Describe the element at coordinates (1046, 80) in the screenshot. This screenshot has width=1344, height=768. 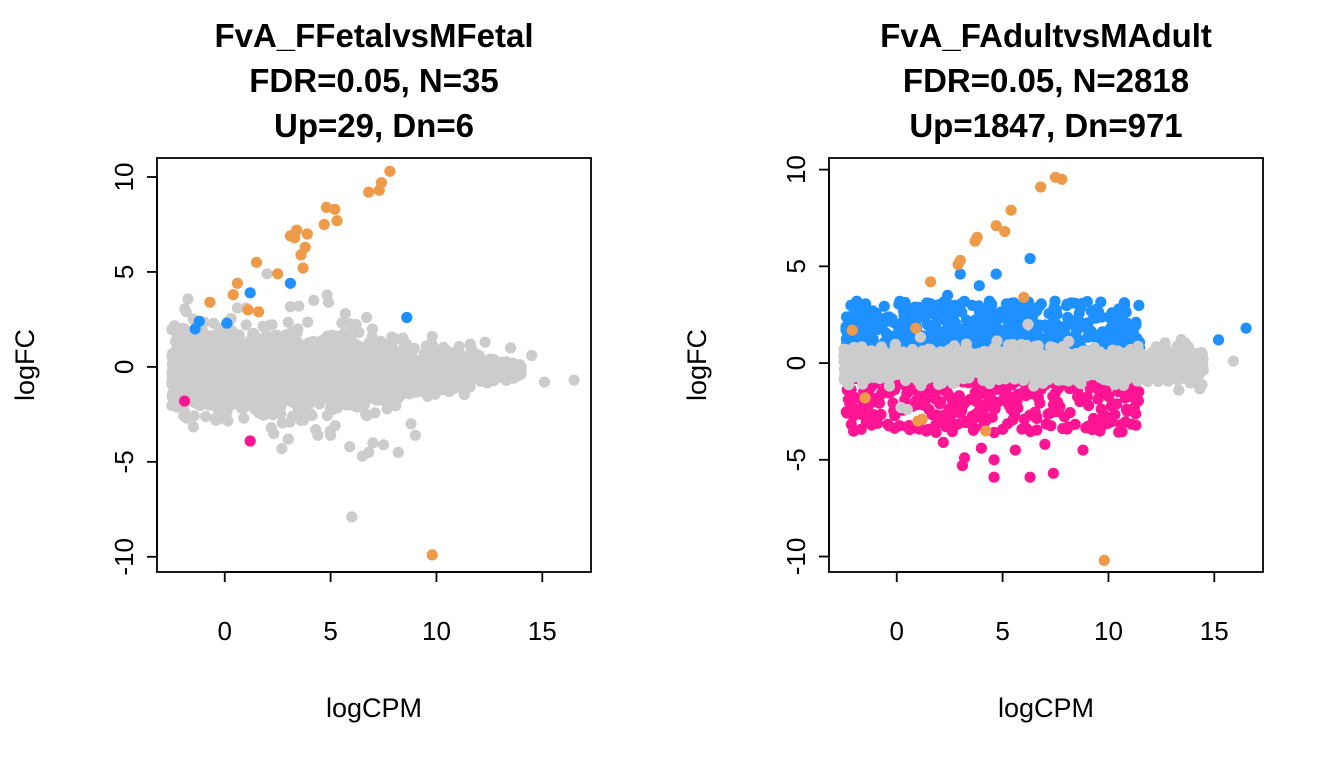
I see `chart-title-line-2: FDR=0.05, N=2818` at that location.